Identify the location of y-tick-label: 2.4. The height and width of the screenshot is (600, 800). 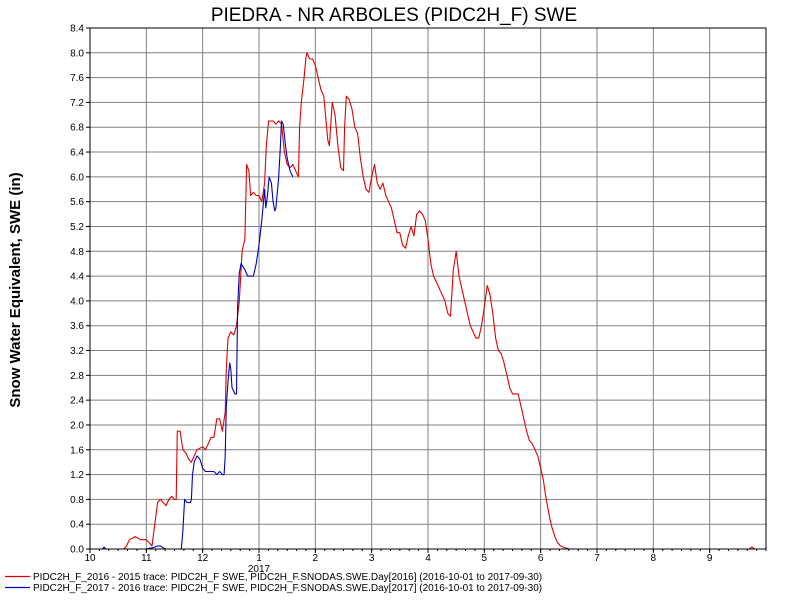
(77, 401).